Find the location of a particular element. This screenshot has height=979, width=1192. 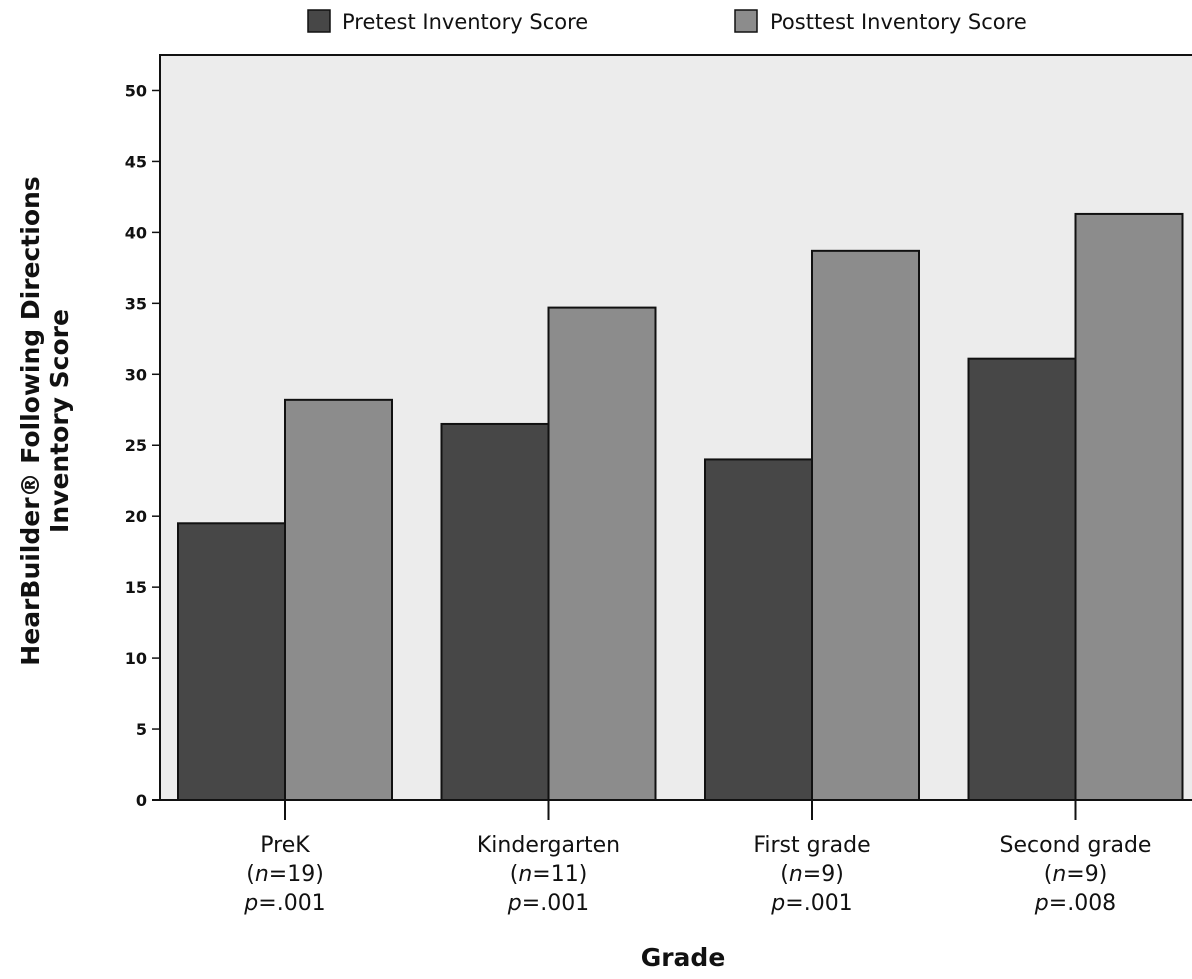

y-tick-label: 45 is located at coordinates (136, 161).